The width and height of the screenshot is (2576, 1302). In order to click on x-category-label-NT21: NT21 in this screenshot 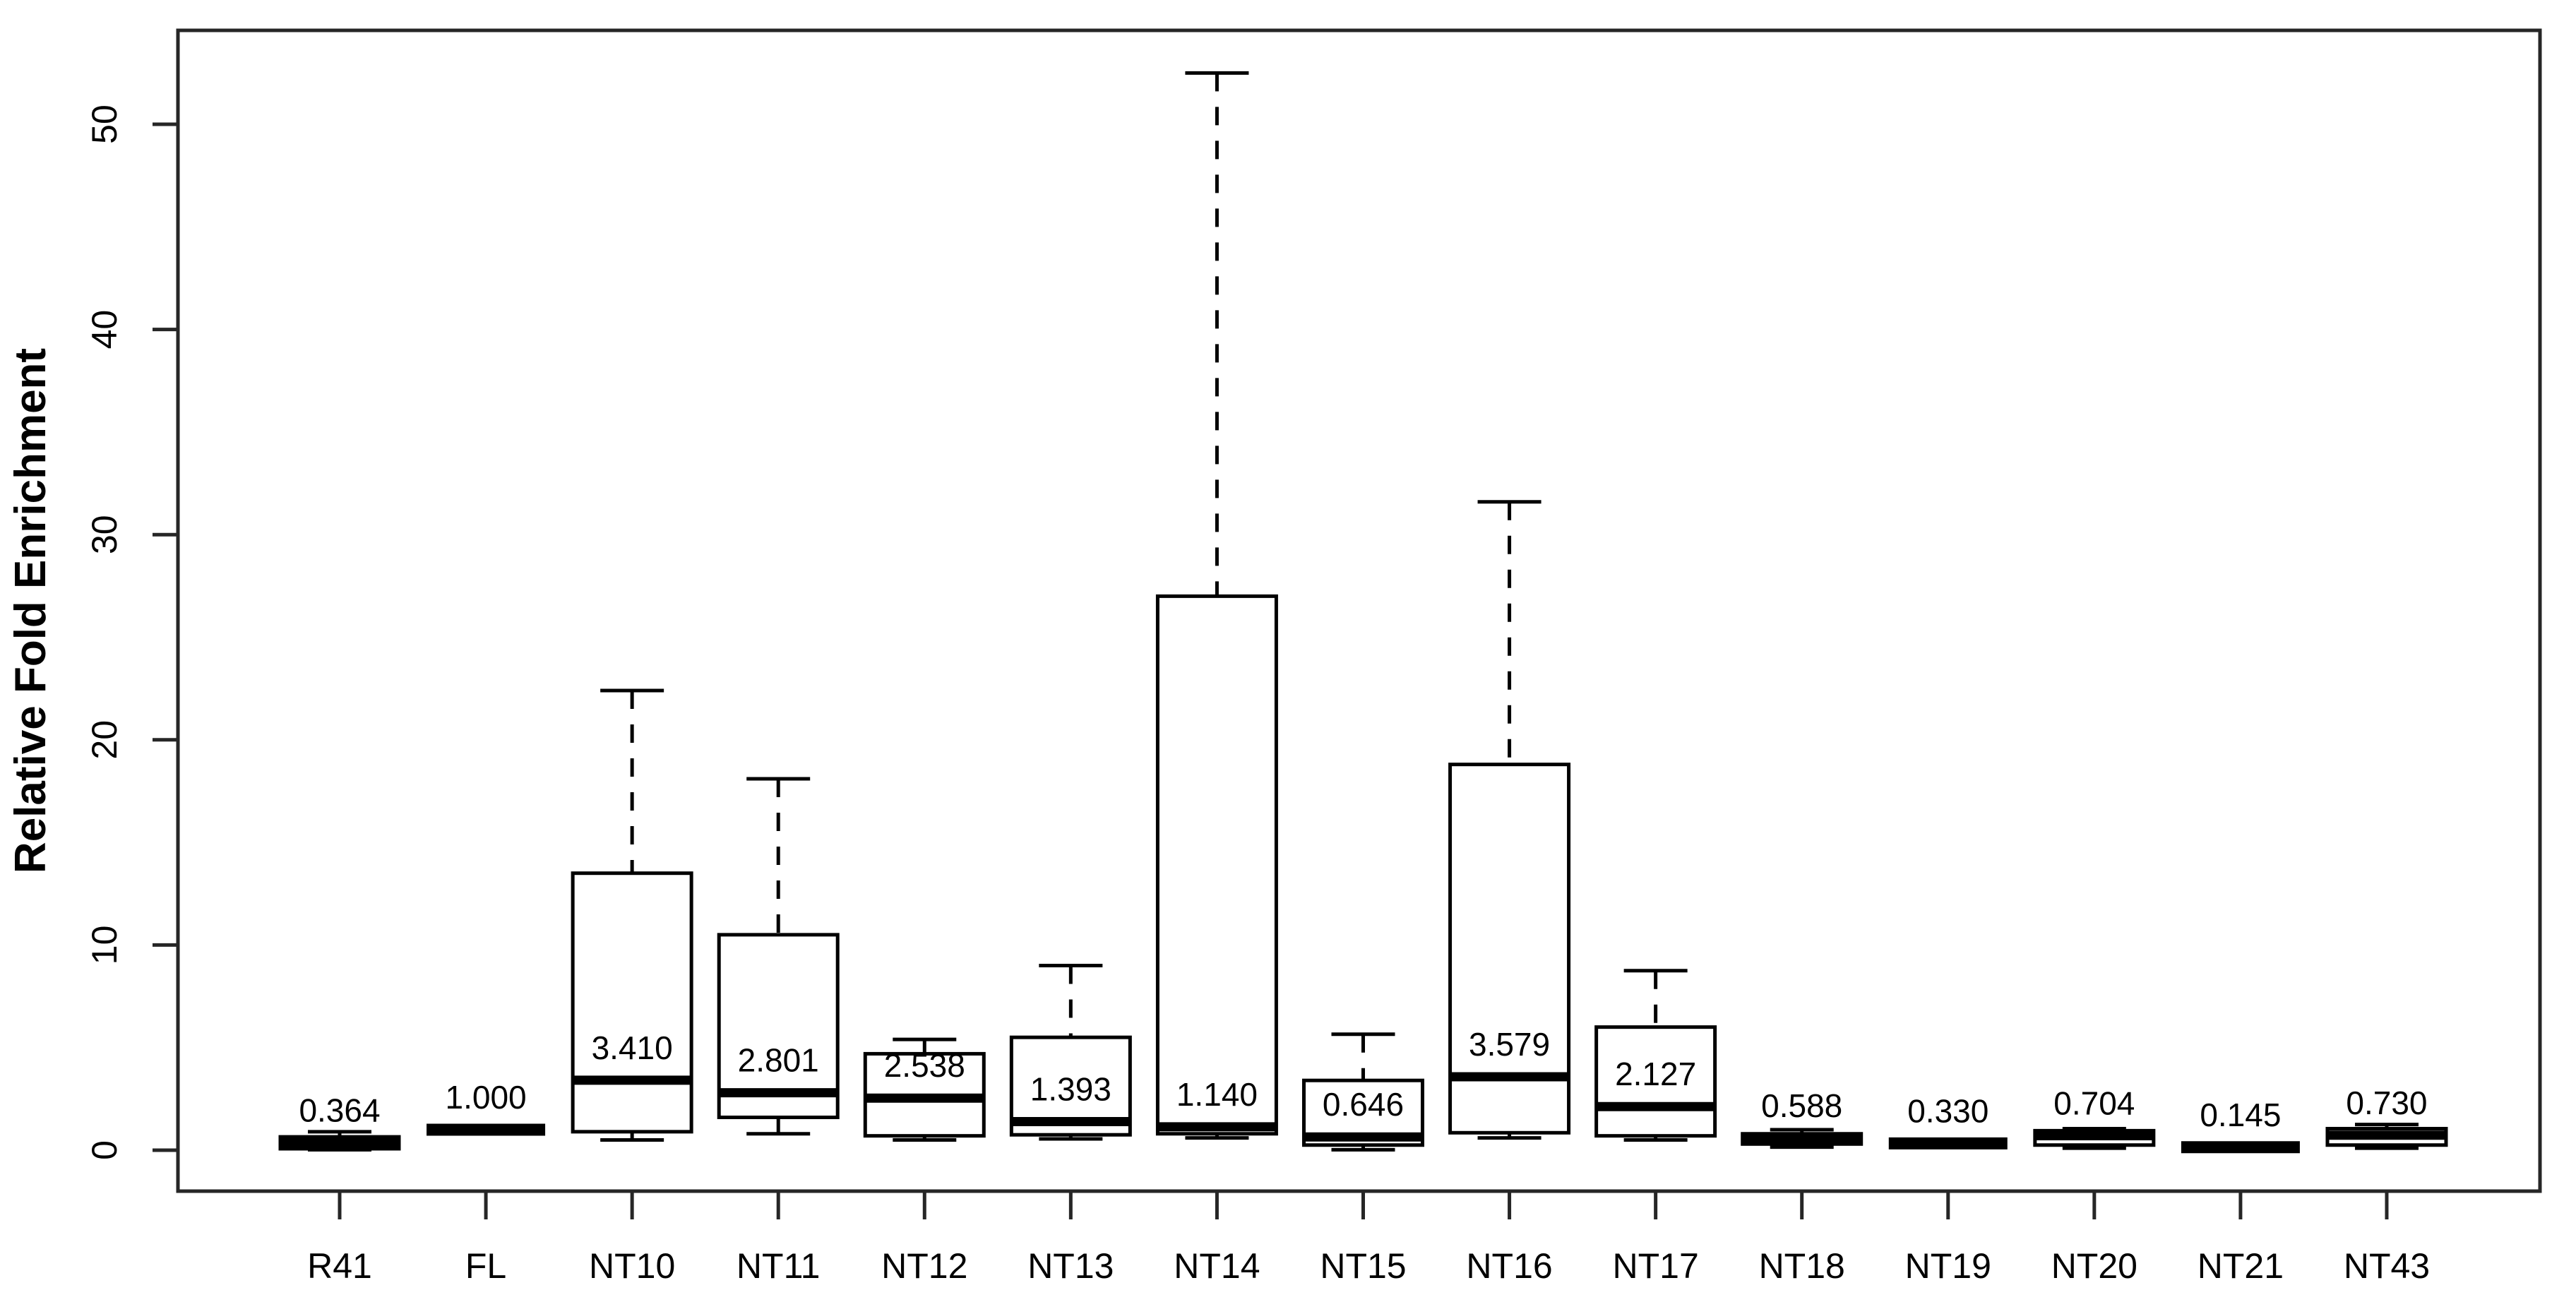, I will do `click(2241, 1266)`.